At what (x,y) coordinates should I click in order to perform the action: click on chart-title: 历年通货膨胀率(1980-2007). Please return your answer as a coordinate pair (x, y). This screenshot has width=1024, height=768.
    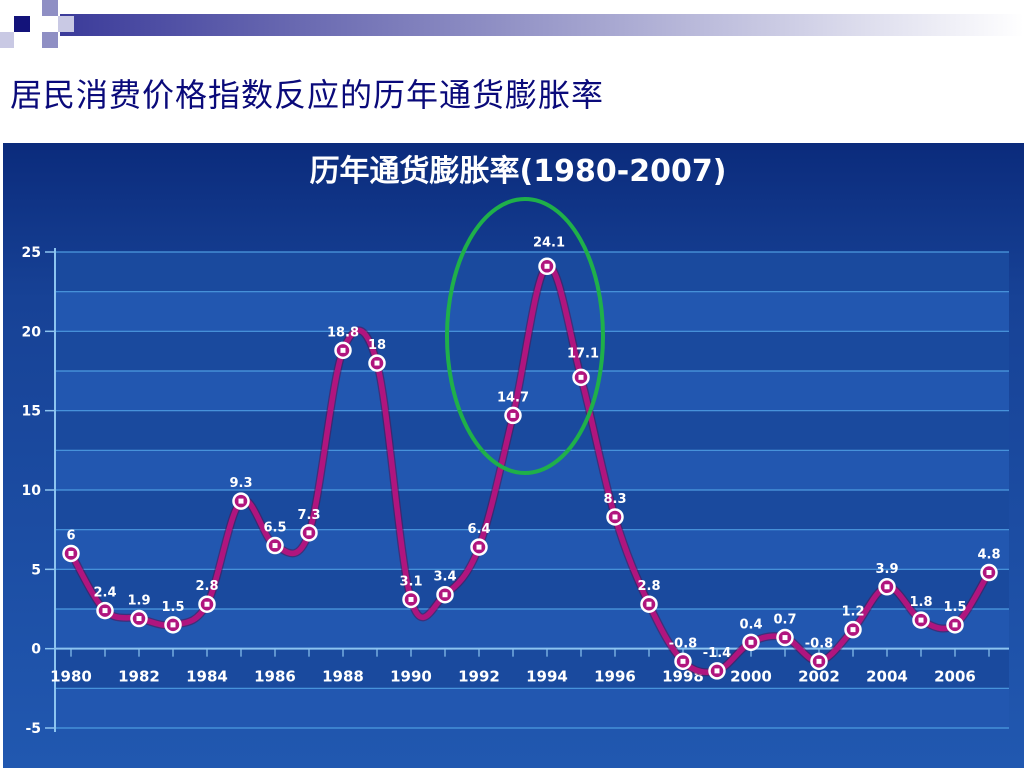
    Looking at the image, I should click on (518, 171).